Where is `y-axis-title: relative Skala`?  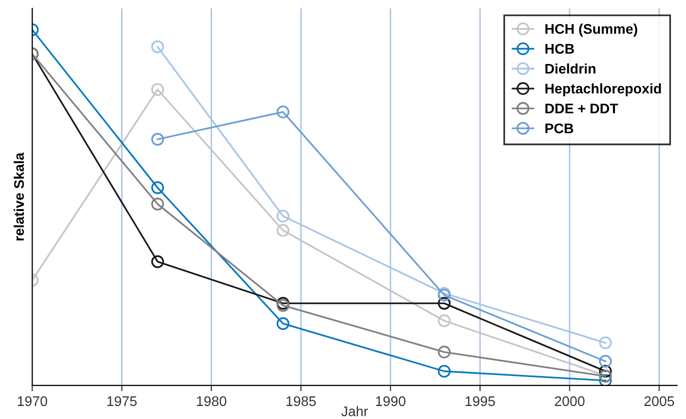 y-axis-title: relative Skala is located at coordinates (19, 196).